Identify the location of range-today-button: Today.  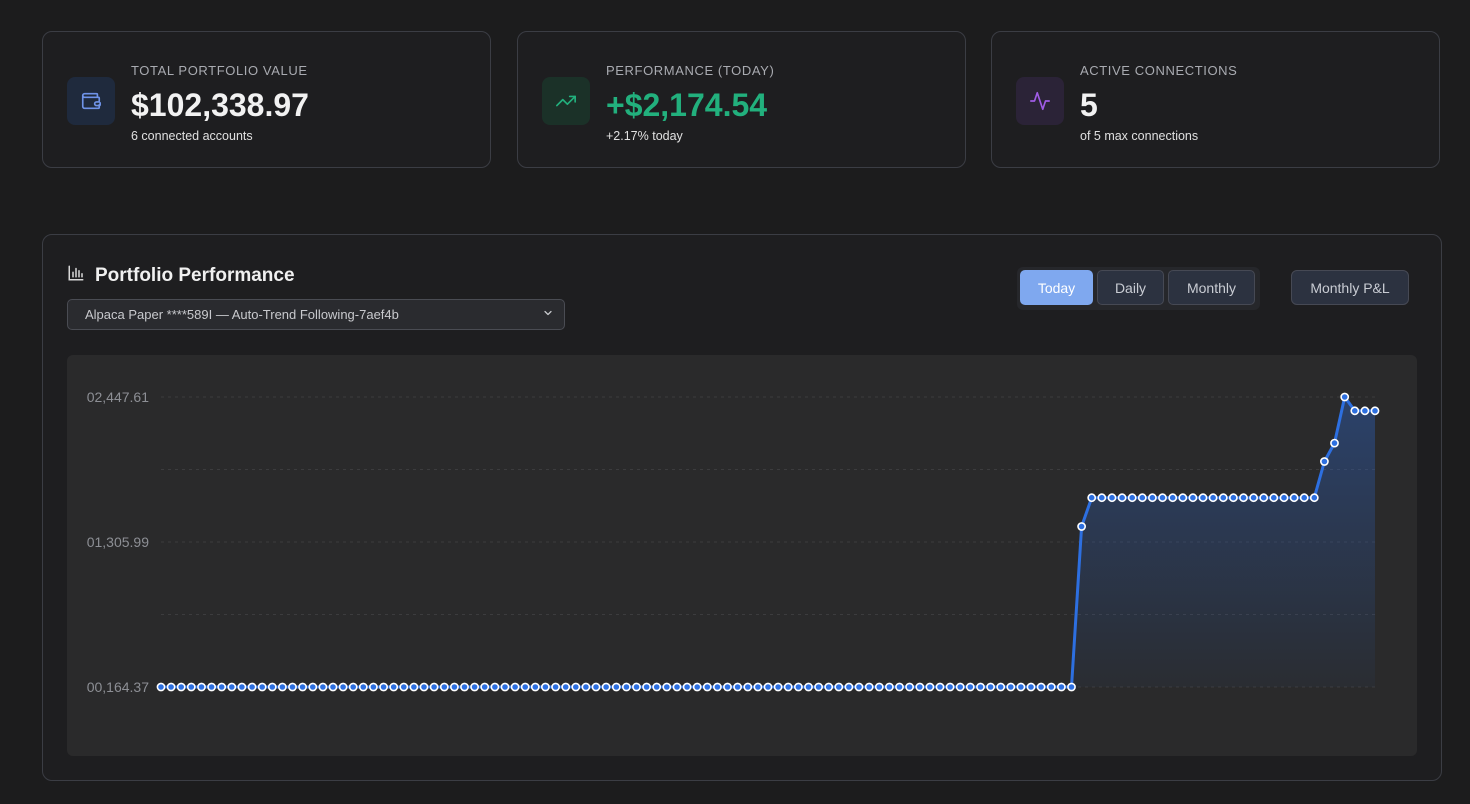
(1056, 287).